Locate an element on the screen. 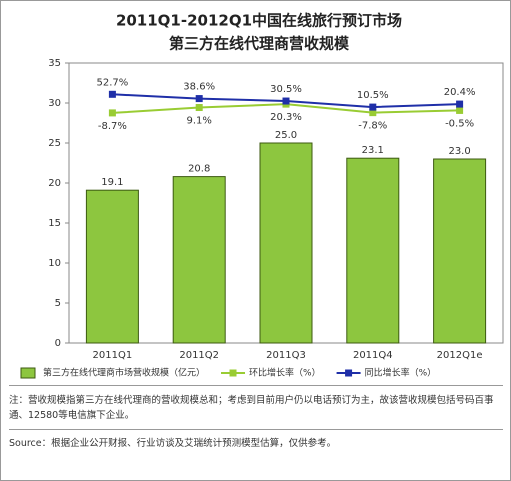 Image resolution: width=511 pixels, height=481 pixels. x-tick-label: 2011Q3 is located at coordinates (286, 355).